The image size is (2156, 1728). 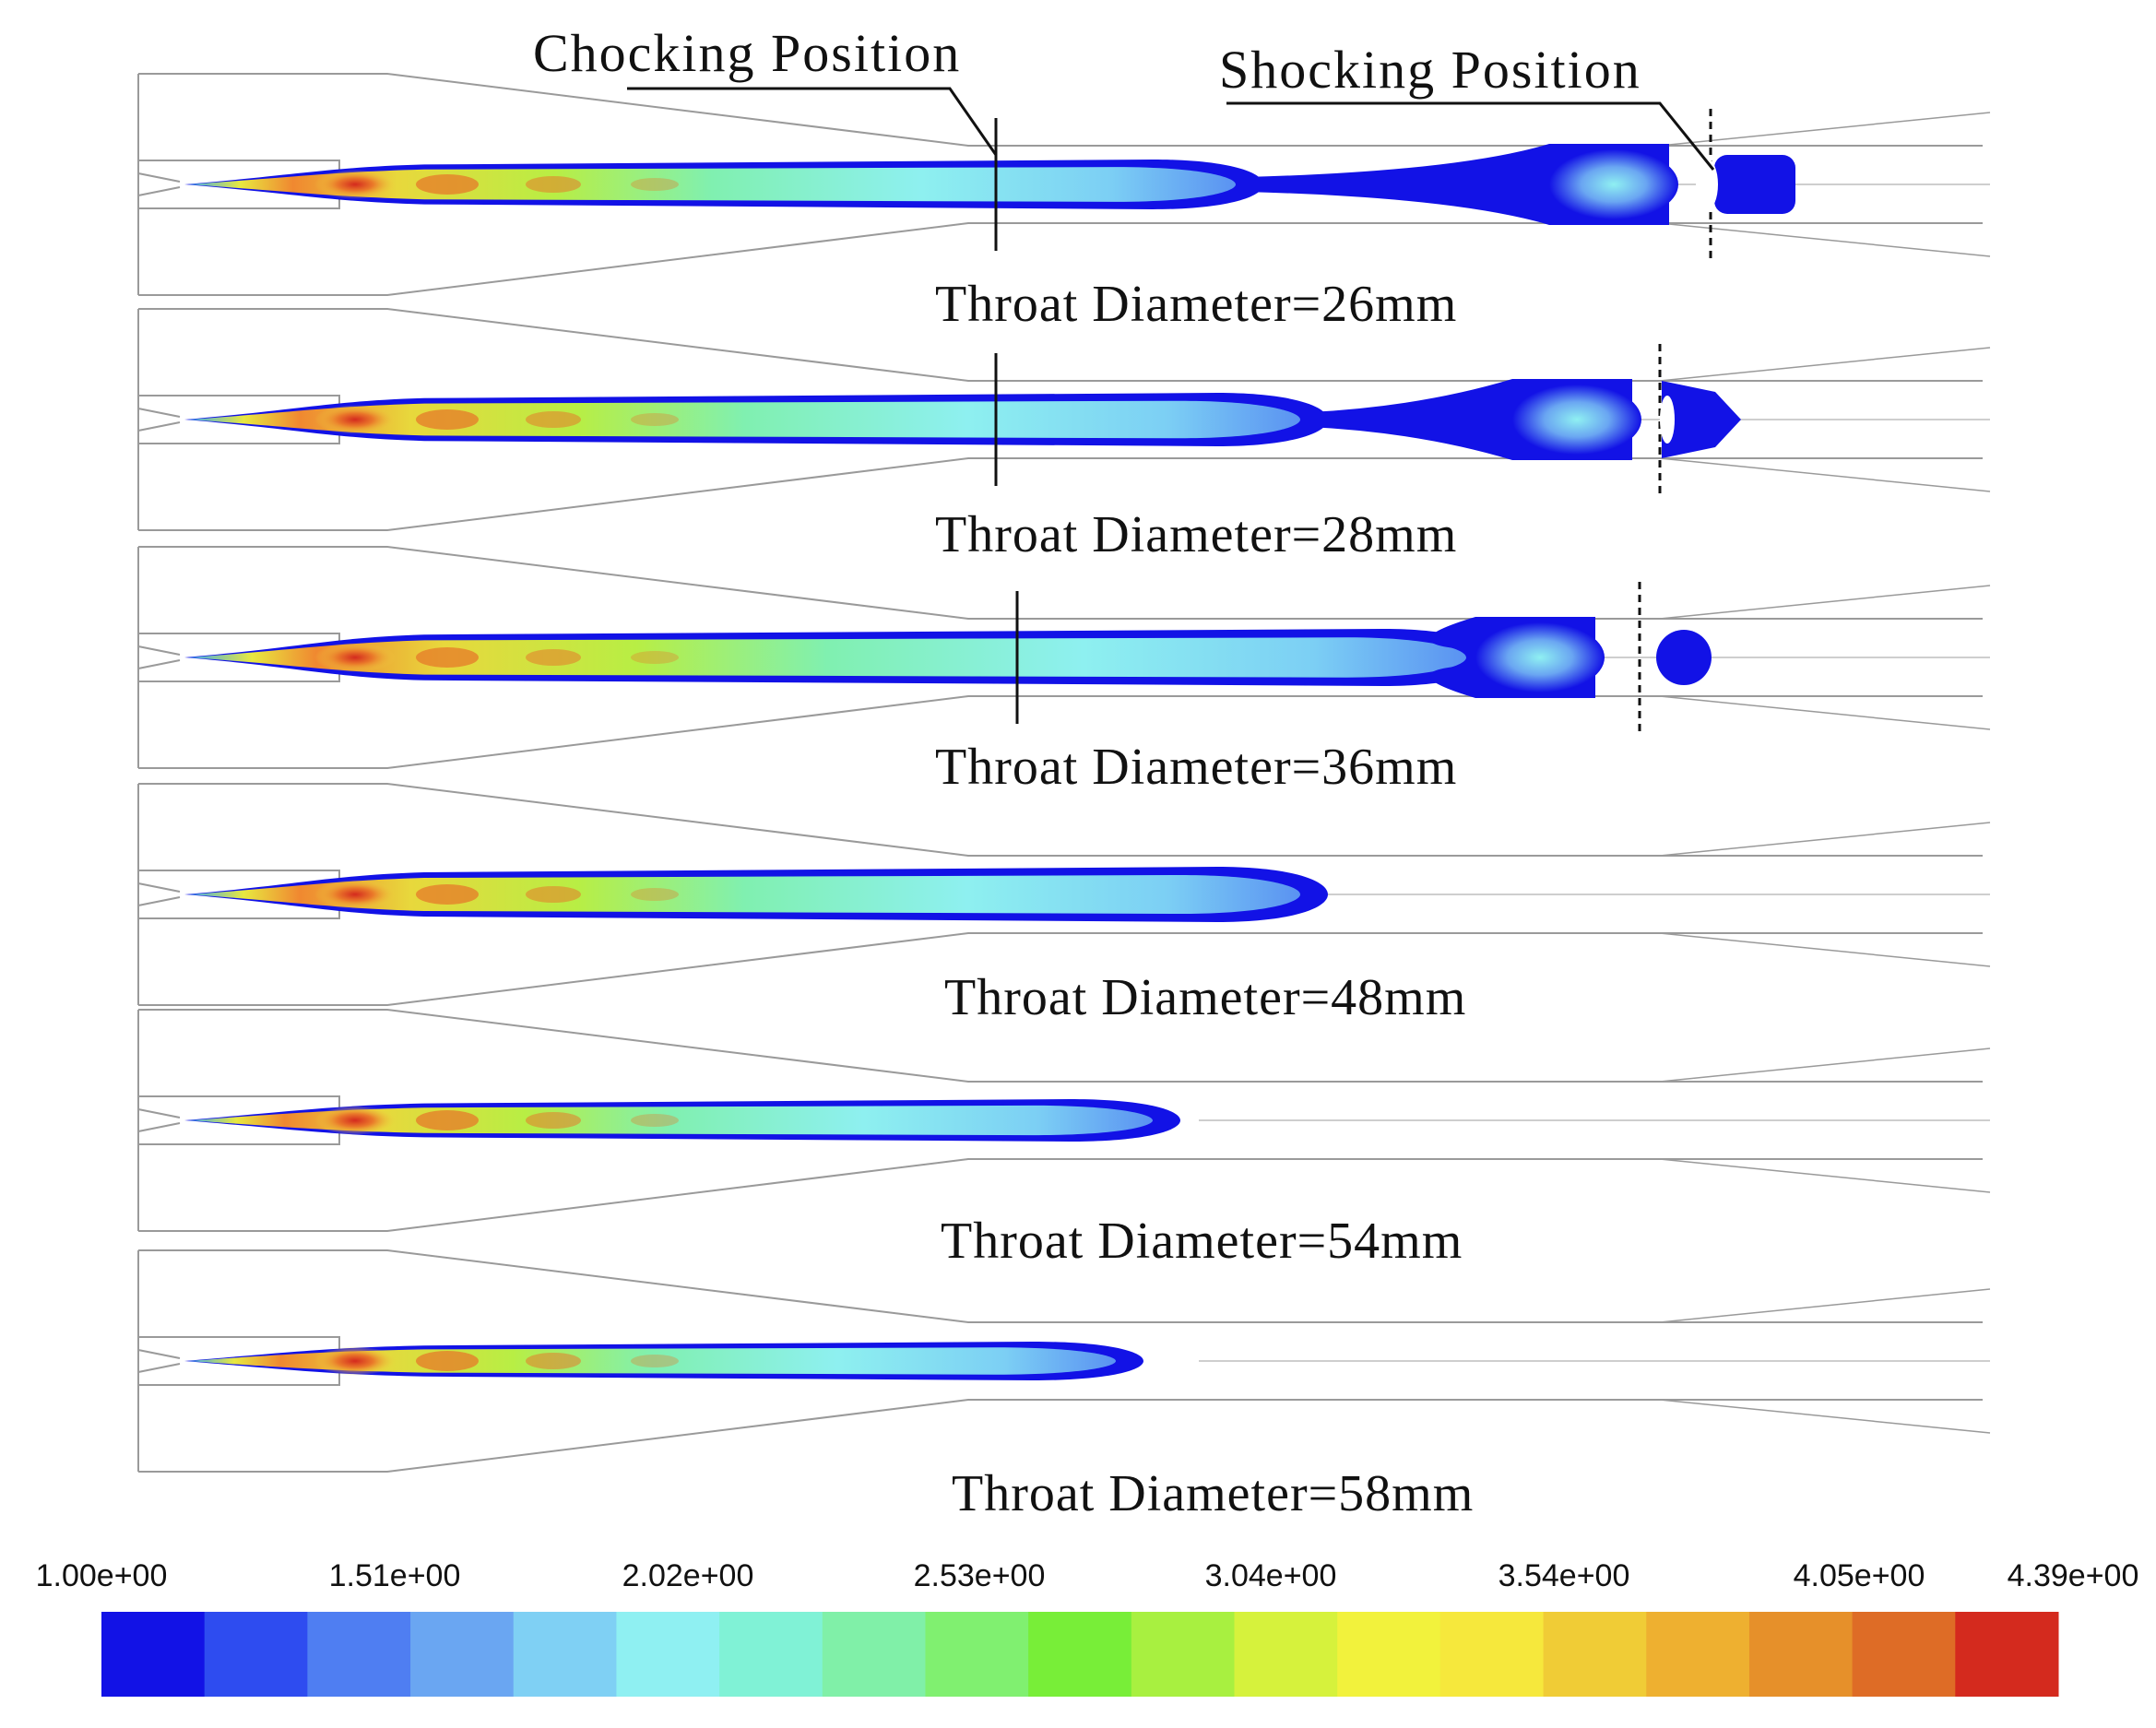 What do you see at coordinates (102, 1575) in the screenshot?
I see `colorbar-tick: 1.00e+00` at bounding box center [102, 1575].